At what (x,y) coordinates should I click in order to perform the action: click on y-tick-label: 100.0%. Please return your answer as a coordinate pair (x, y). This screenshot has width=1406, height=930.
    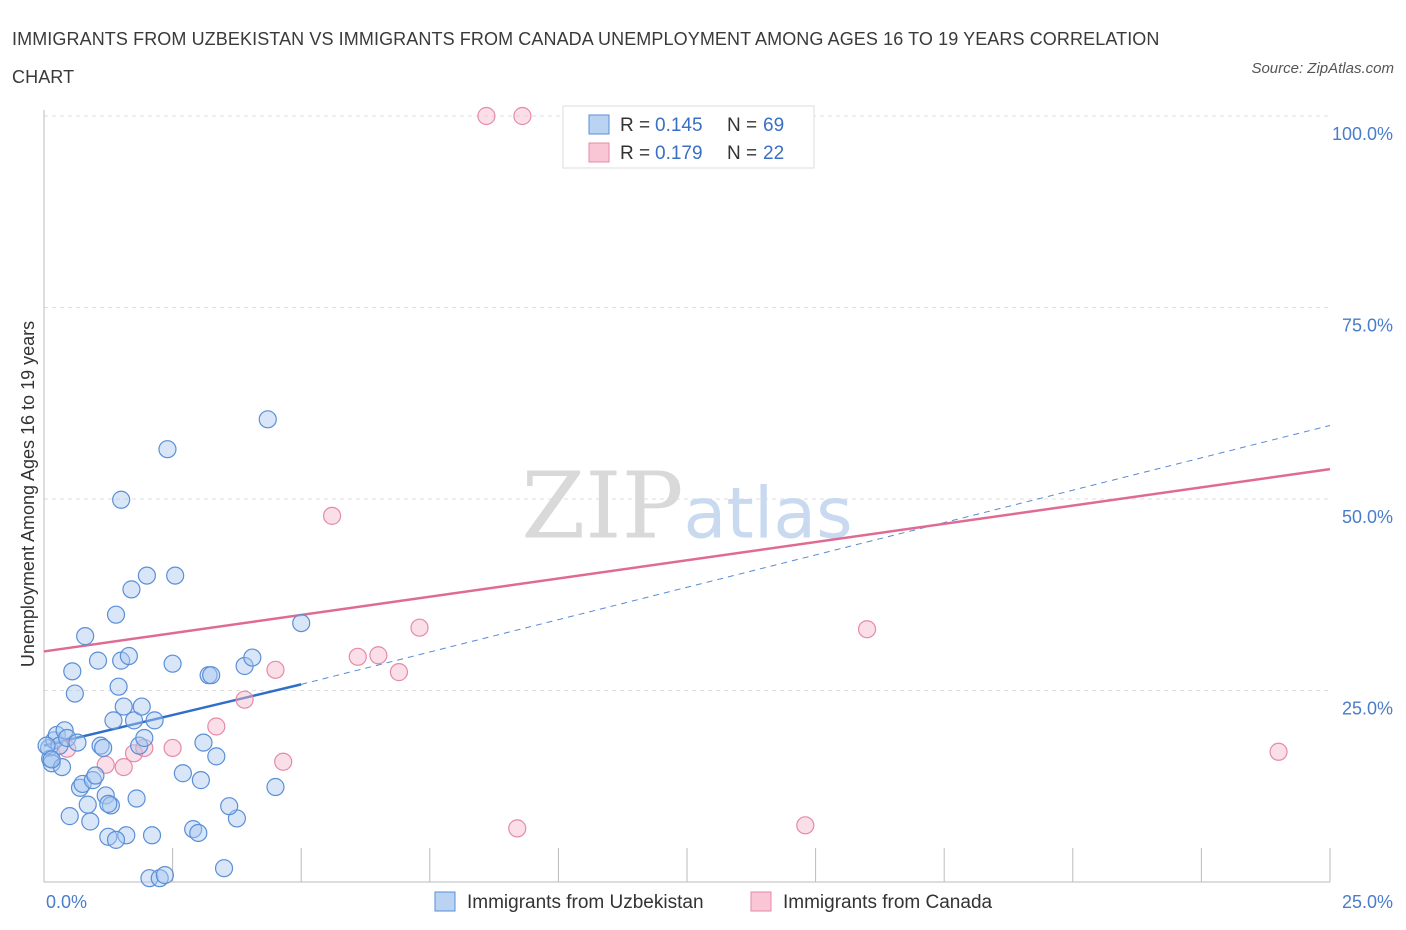
    Looking at the image, I should click on (1362, 134).